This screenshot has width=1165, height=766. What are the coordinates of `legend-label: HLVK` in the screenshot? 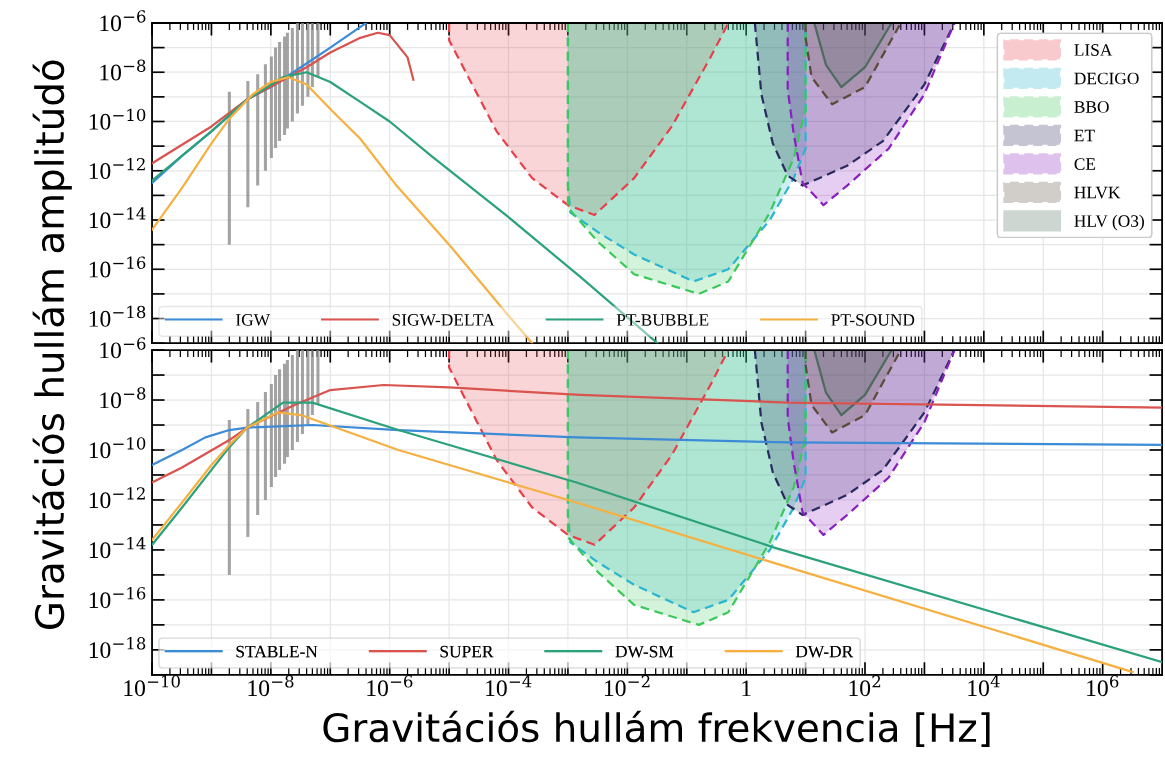 It's located at (1097, 192).